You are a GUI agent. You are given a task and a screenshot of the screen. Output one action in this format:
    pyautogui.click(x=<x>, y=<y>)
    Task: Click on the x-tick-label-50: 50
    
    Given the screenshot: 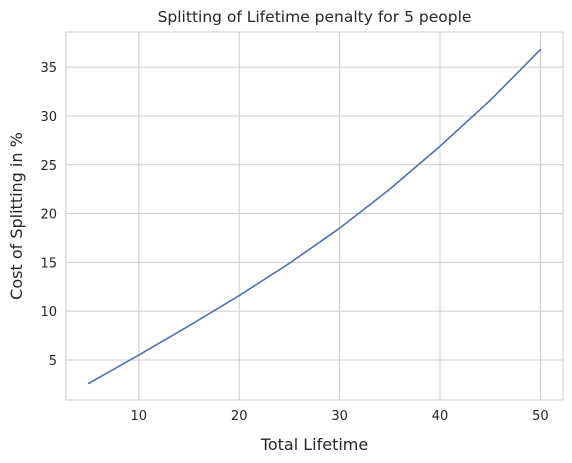 What is the action you would take?
    pyautogui.click(x=540, y=416)
    